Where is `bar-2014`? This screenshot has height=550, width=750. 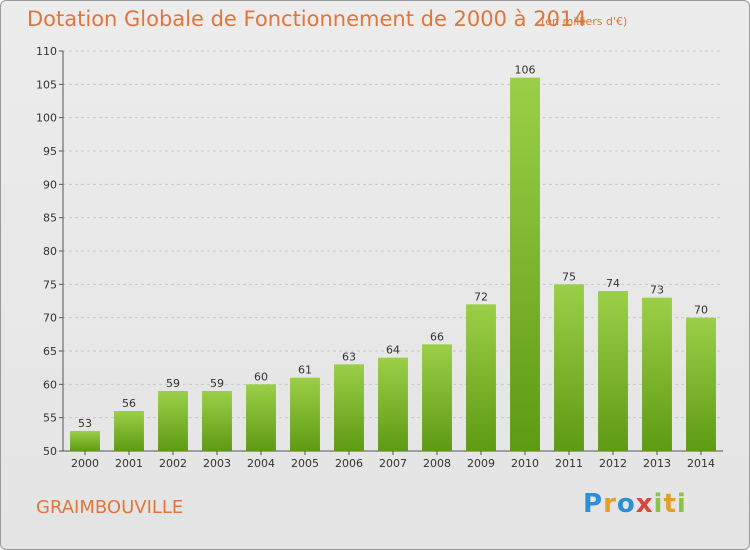
bar-2014 is located at coordinates (701, 384).